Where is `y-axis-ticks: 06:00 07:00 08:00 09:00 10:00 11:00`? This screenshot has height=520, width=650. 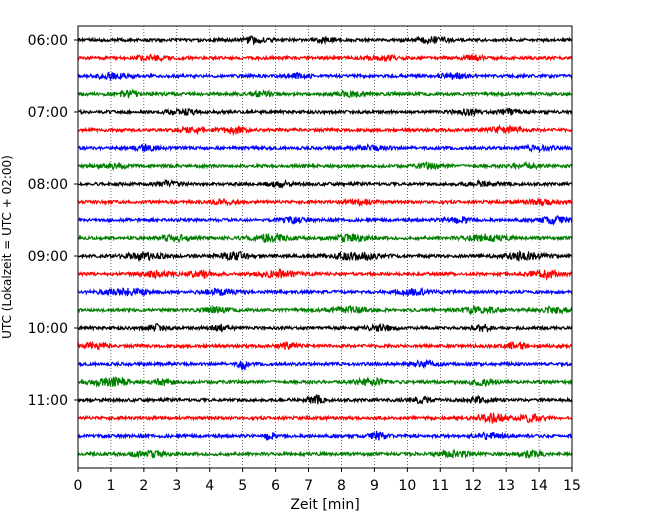 y-axis-ticks: 06:00 07:00 08:00 09:00 10:00 11:00 is located at coordinates (53, 221).